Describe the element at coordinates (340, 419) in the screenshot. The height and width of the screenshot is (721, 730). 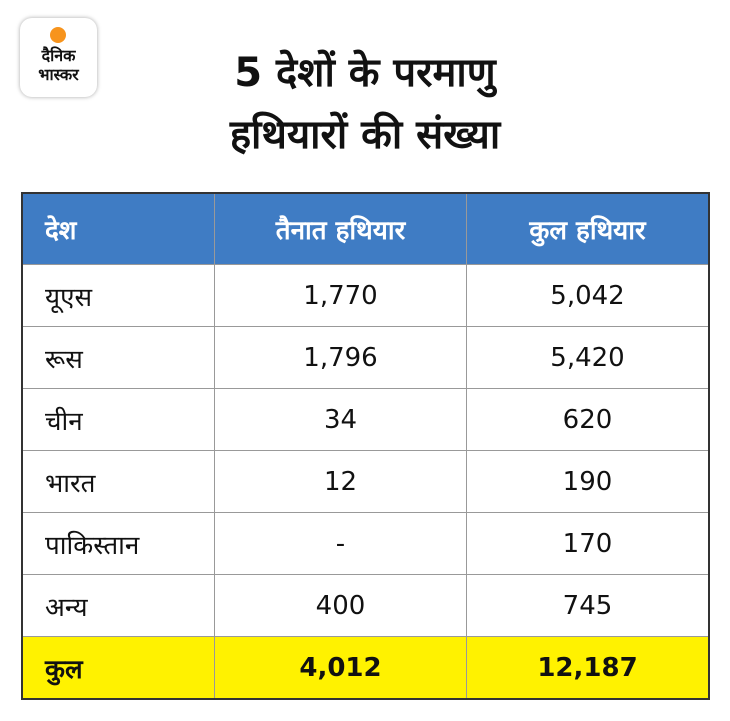
I see `table-cell: 34` at that location.